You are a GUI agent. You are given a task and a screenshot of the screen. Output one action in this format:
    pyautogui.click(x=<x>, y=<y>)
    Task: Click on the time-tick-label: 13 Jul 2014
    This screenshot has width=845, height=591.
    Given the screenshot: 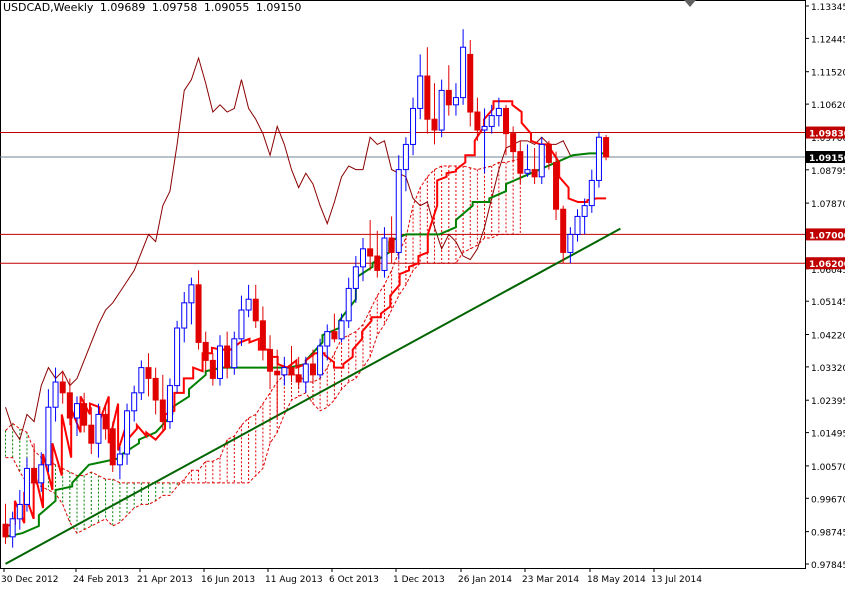 What is the action you would take?
    pyautogui.click(x=676, y=580)
    